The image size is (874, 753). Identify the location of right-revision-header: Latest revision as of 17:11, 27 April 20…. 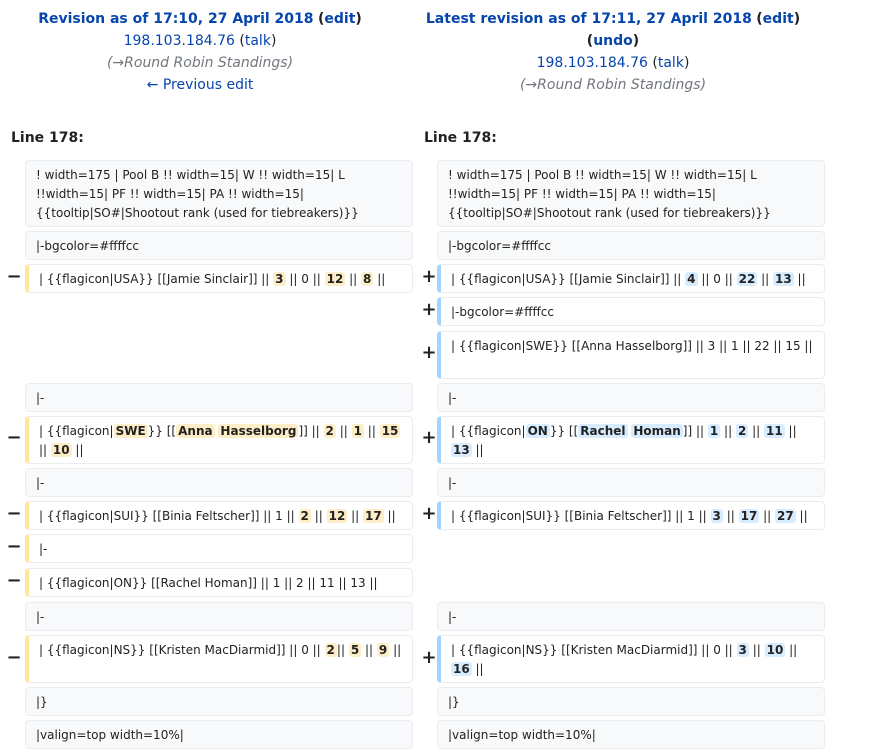
(613, 52).